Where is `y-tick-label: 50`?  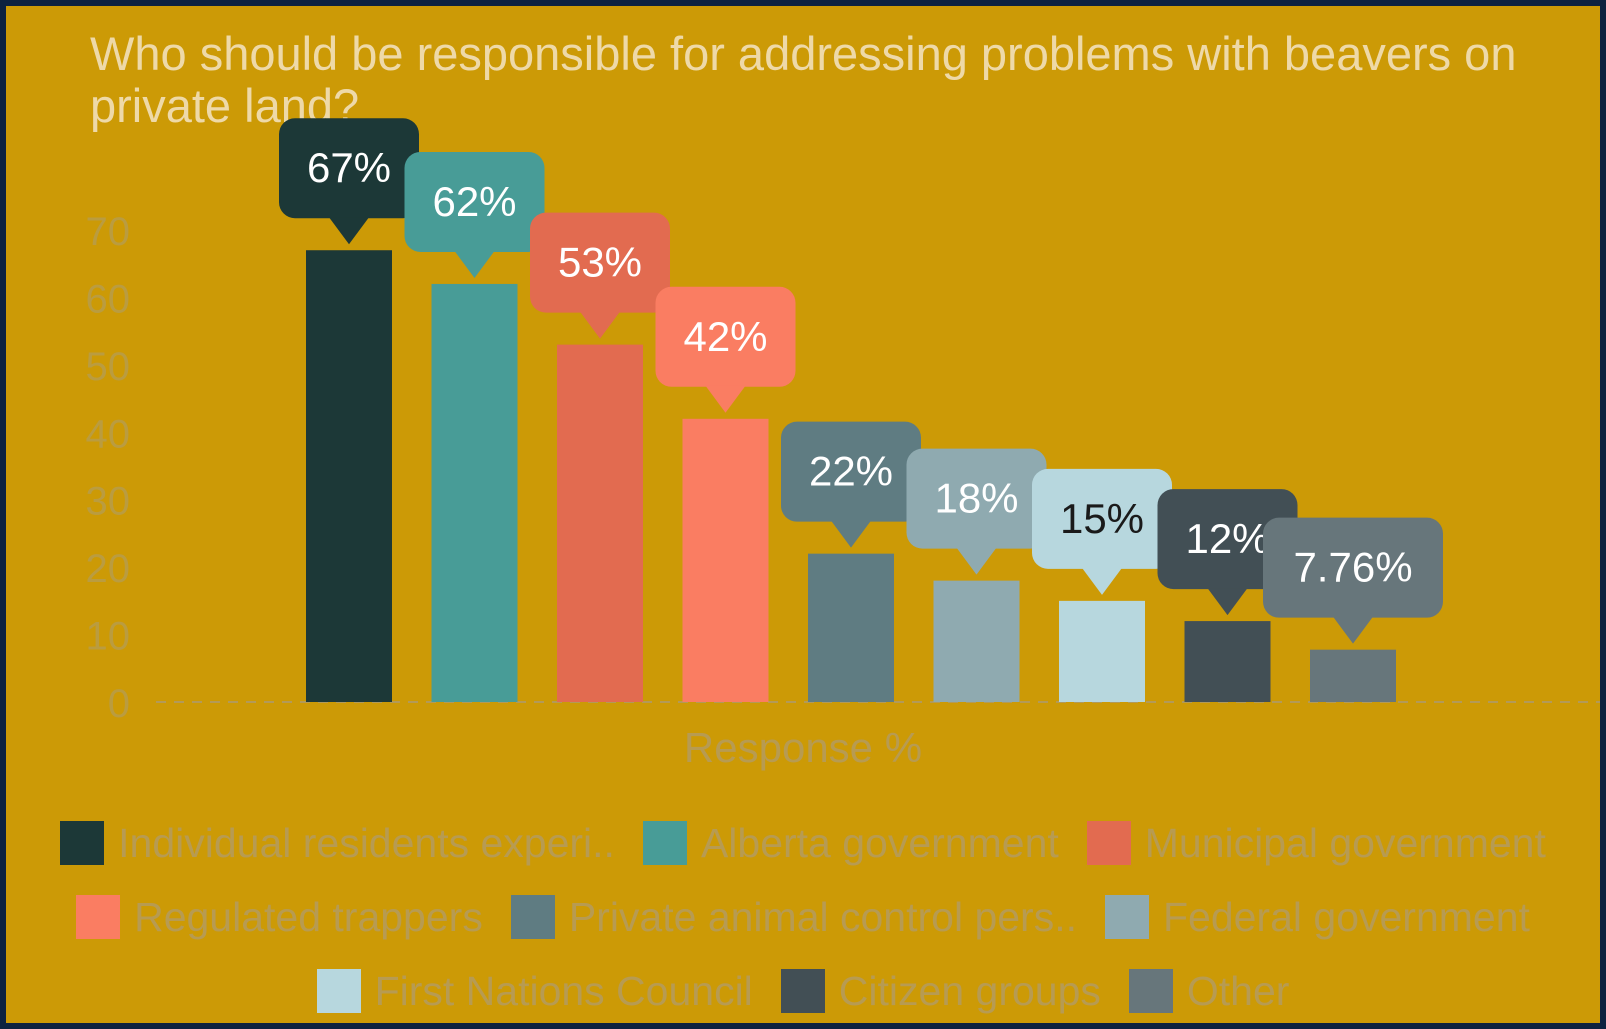 y-tick-label: 50 is located at coordinates (108, 367).